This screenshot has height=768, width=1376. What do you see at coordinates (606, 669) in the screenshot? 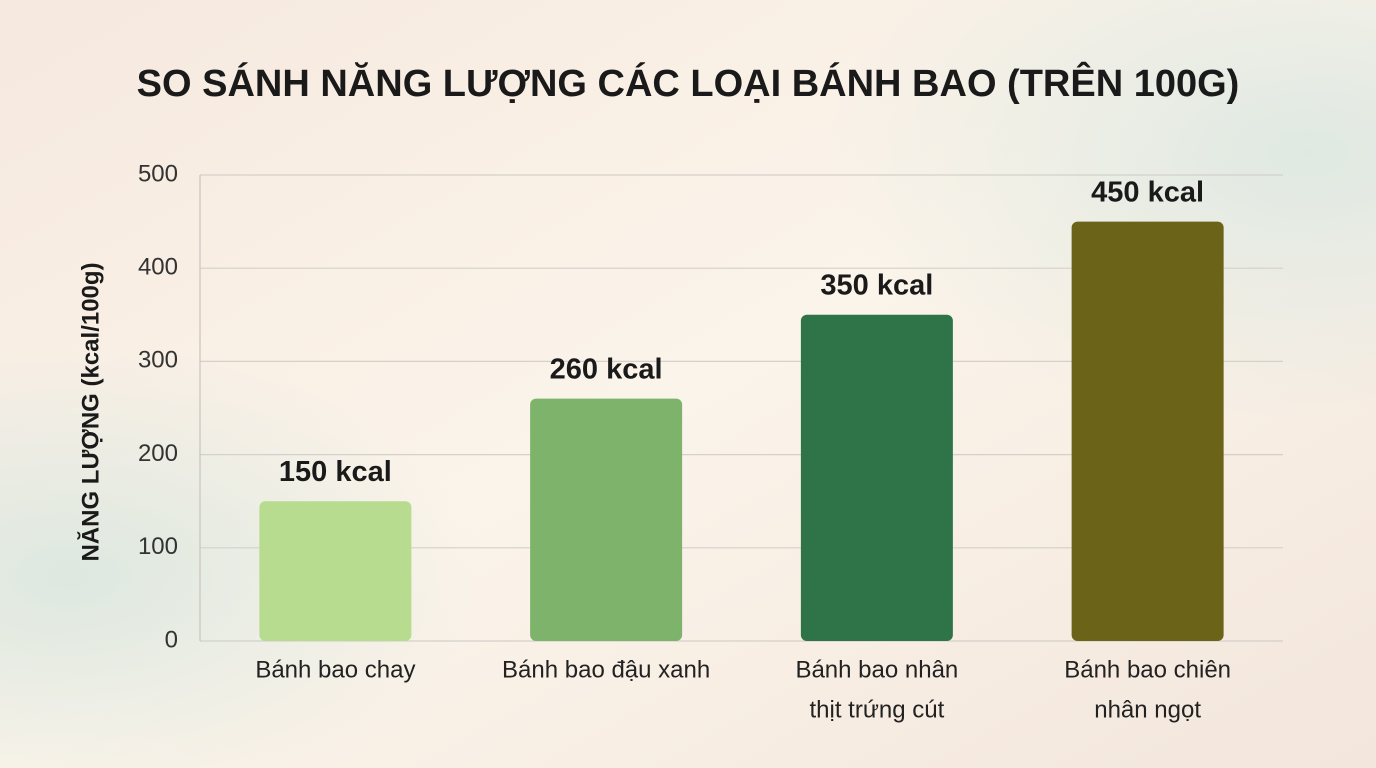
I see `x-tick-label: Bánh bao đậu xanh` at bounding box center [606, 669].